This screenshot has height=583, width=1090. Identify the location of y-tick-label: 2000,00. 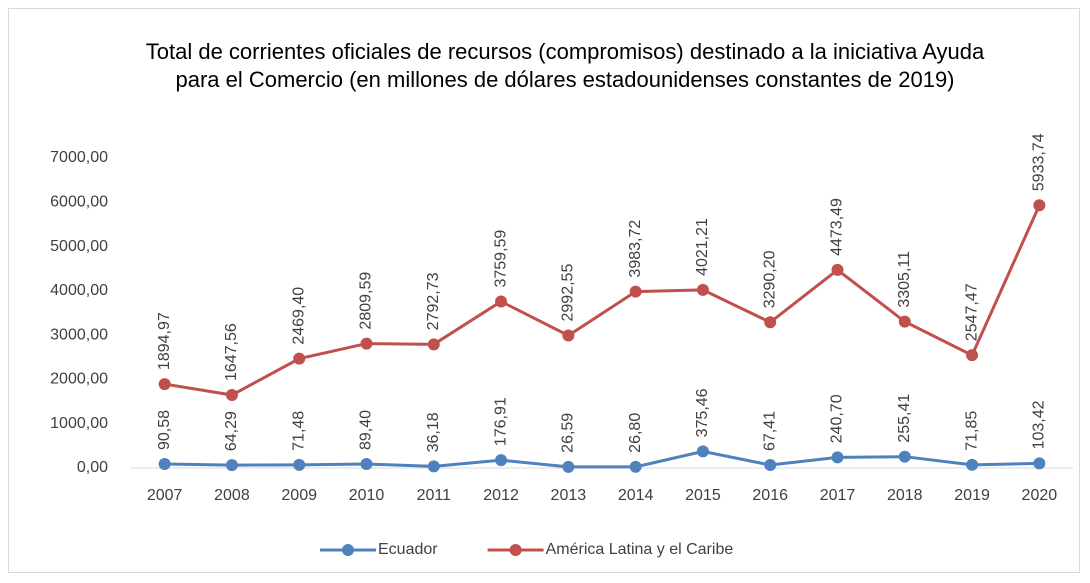
(79, 379).